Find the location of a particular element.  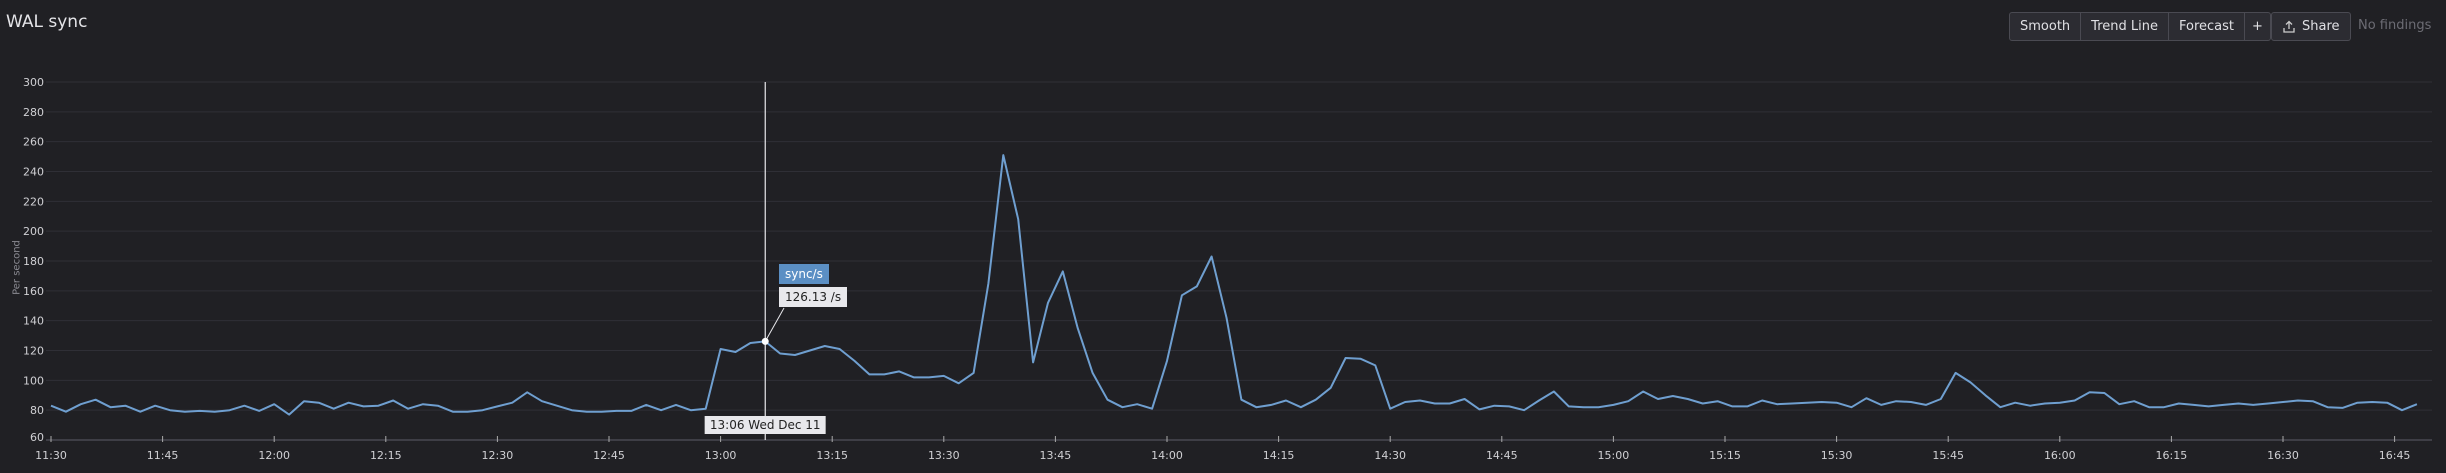

share-button: Share is located at coordinates (2311, 26).